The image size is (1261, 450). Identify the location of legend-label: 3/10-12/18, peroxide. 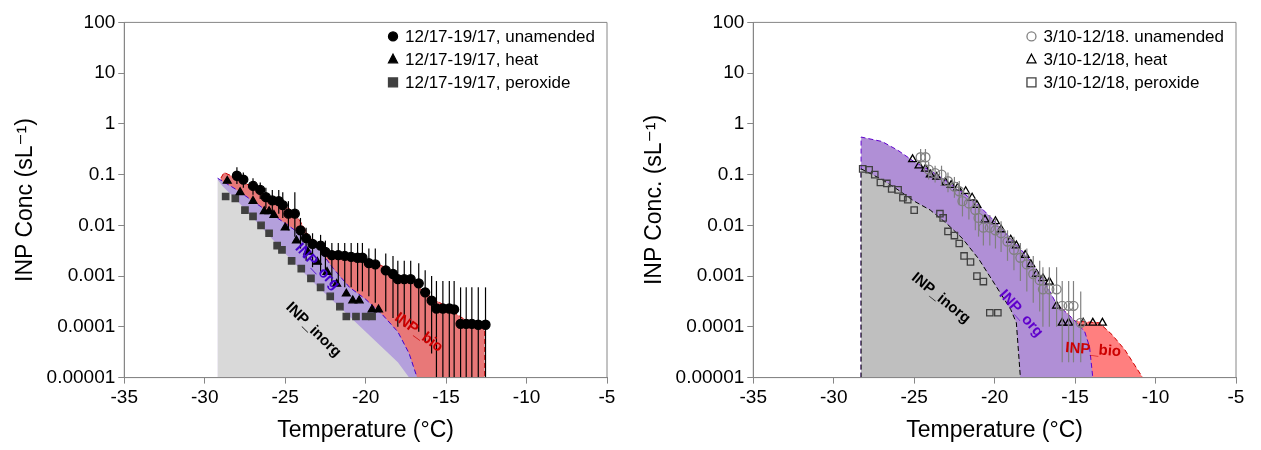
(1121, 83).